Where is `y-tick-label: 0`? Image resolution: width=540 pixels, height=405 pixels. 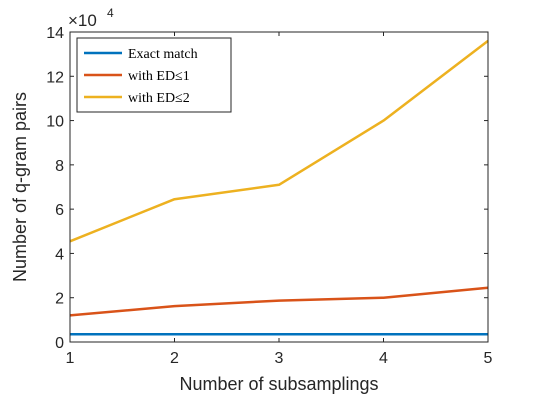
y-tick-label: 0 is located at coordinates (59, 343).